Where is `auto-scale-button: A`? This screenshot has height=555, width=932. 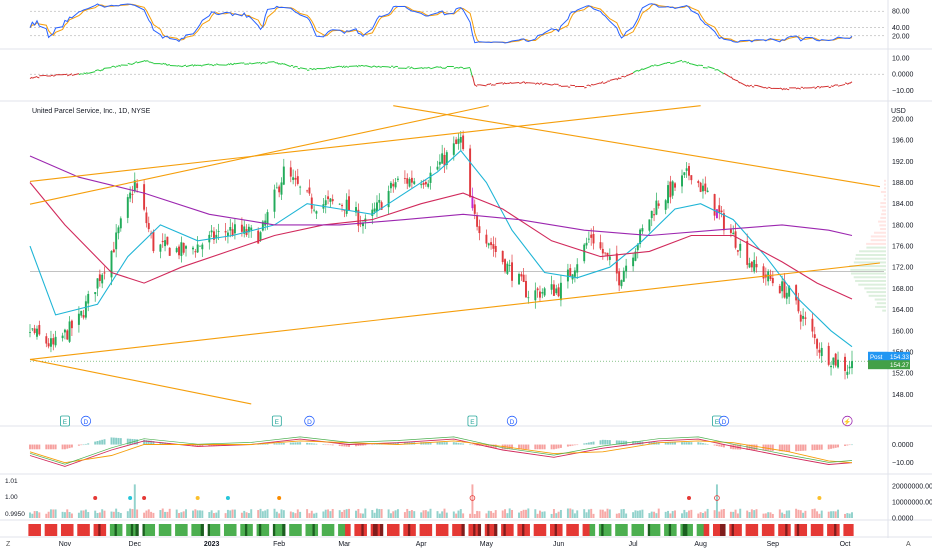
auto-scale-button: A is located at coordinates (908, 544).